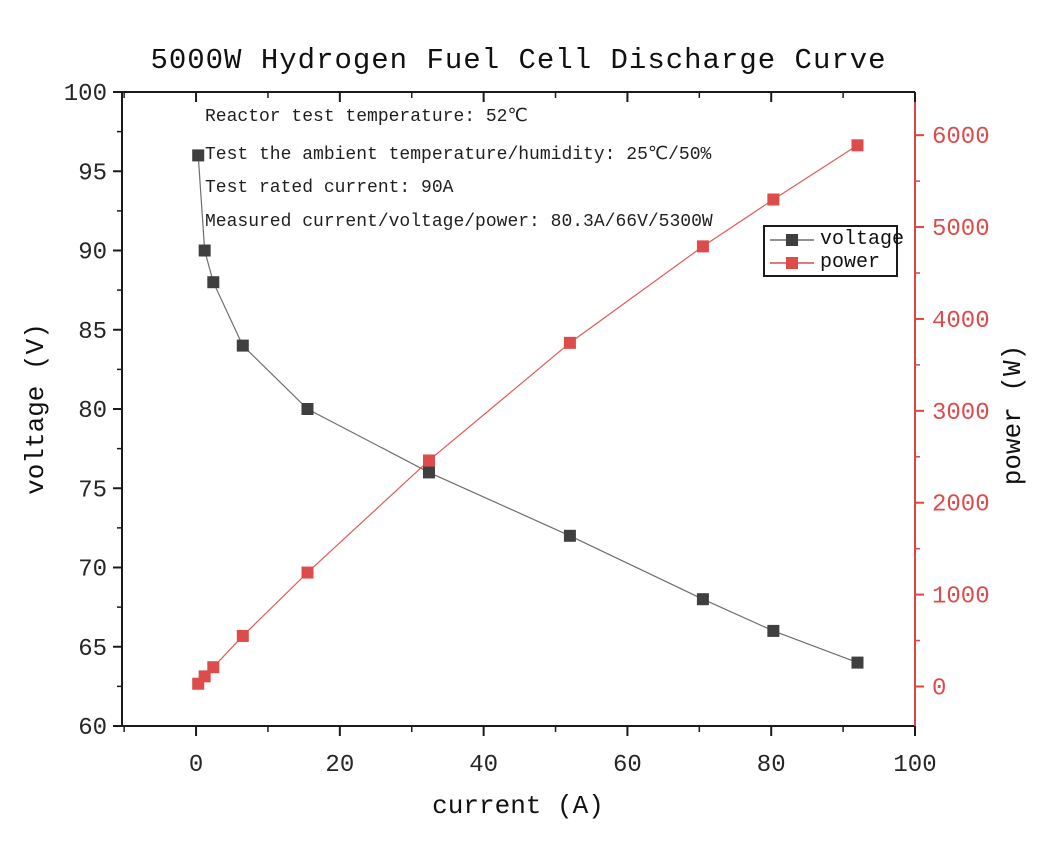 This screenshot has width=1058, height=850. I want to click on y-left-tick-label: 85, so click(92, 332).